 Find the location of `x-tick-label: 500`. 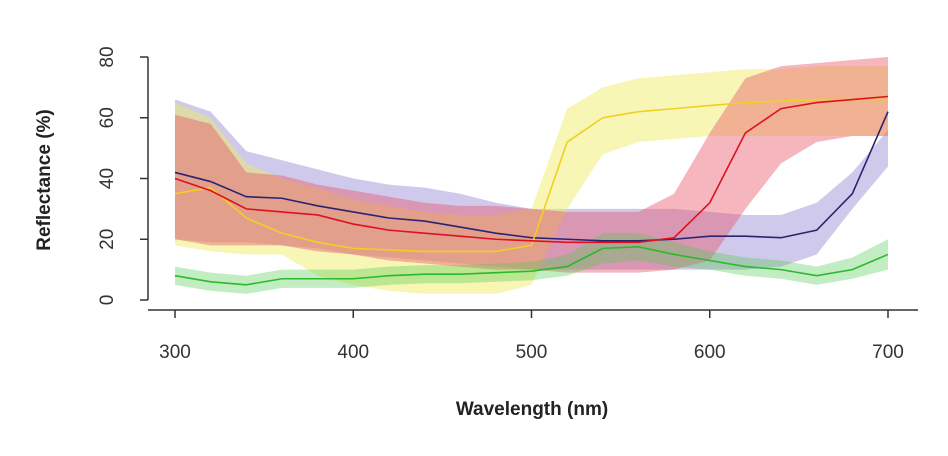

x-tick-label: 500 is located at coordinates (532, 352).